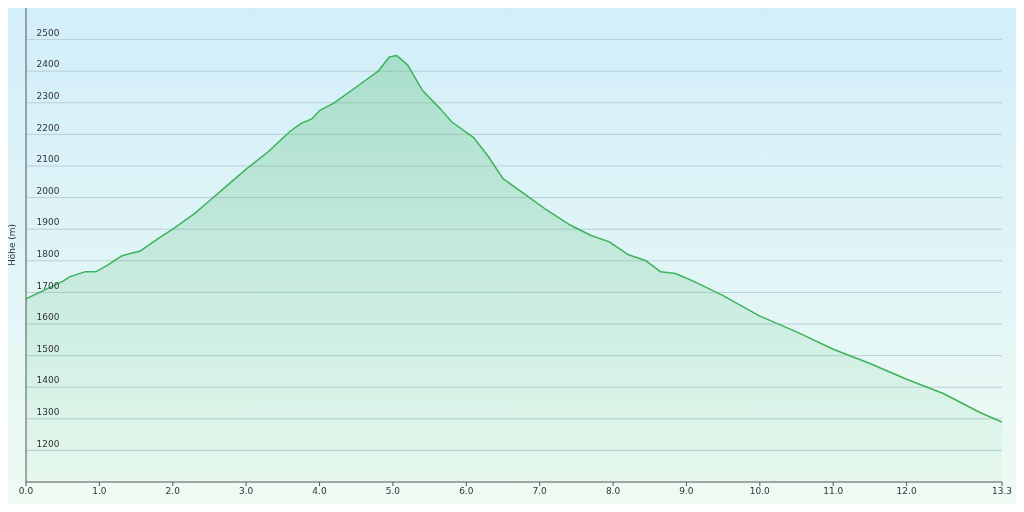 This screenshot has height=512, width=1024. Describe the element at coordinates (48, 127) in the screenshot. I see `y-tick-label: 2200` at that location.